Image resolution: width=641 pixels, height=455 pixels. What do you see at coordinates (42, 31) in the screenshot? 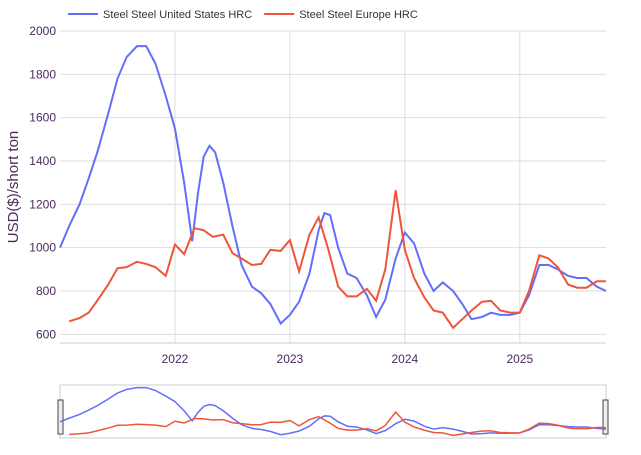
I see `y-tick-label: 2000` at bounding box center [42, 31].